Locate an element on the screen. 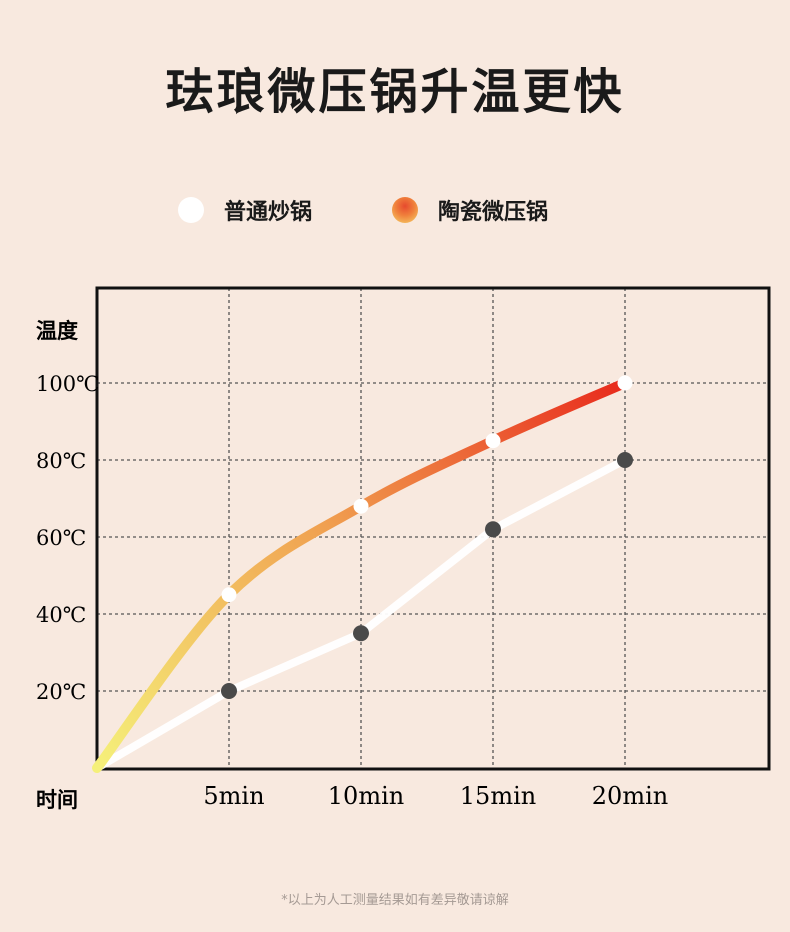  legend-swatch-gradient is located at coordinates (405, 210).